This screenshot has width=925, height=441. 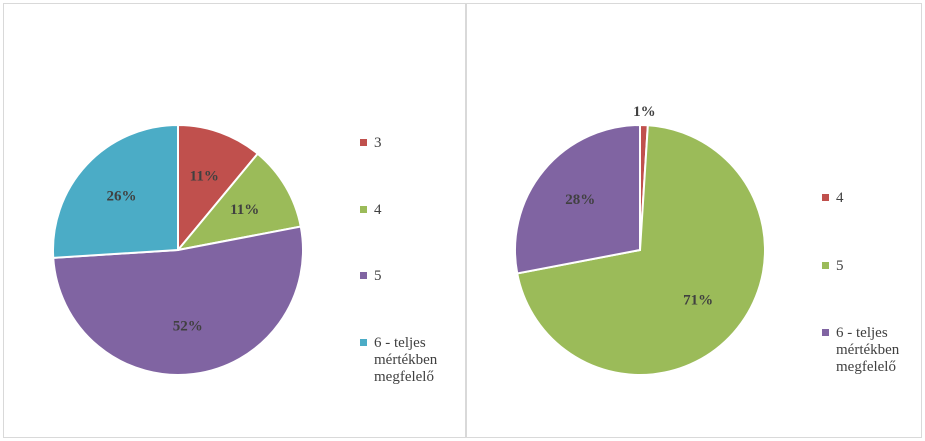 I want to click on data-label: 26%, so click(x=122, y=196).